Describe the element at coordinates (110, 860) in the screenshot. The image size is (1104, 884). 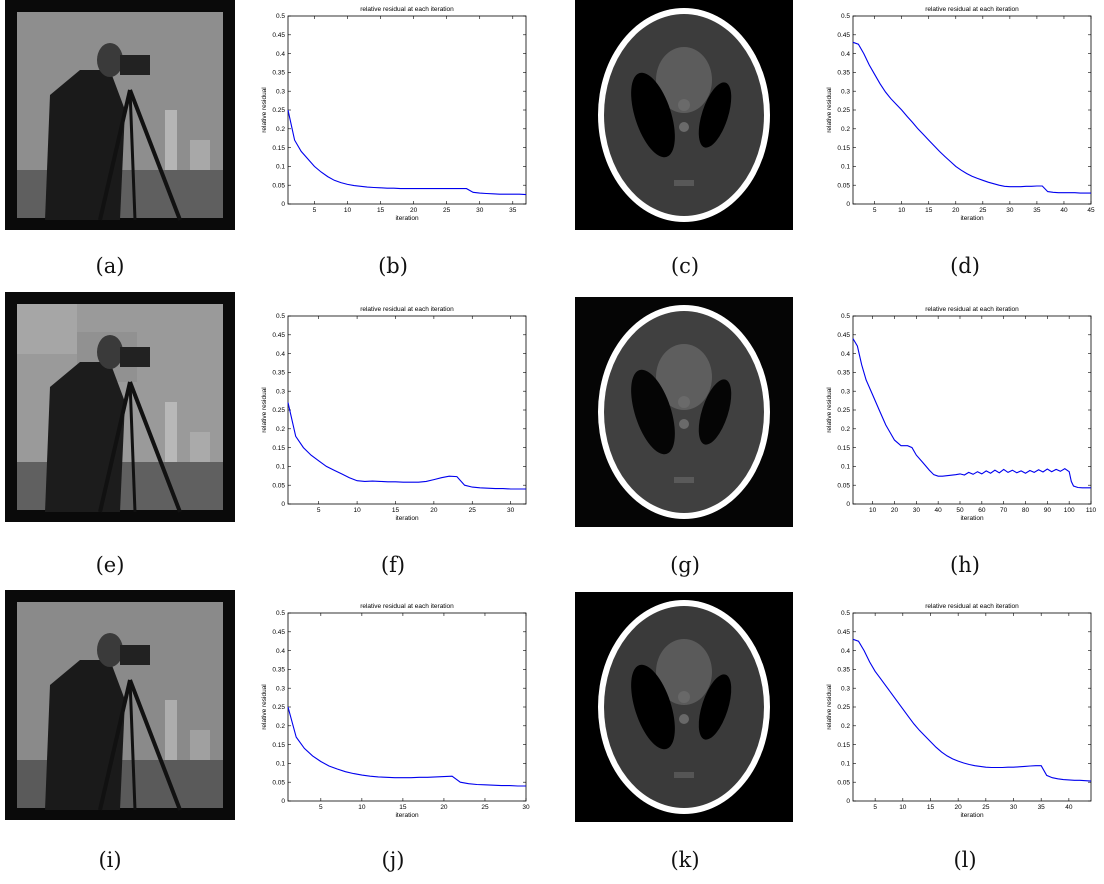
I see `caption-i: (i)` at that location.